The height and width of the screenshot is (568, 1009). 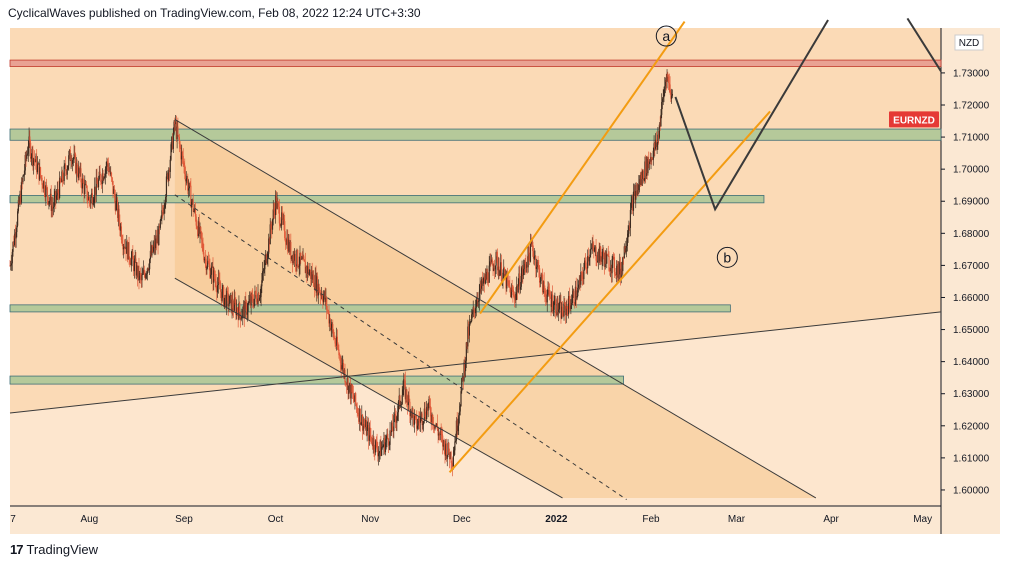 What do you see at coordinates (462, 519) in the screenshot?
I see `x-tick-label: Dec` at bounding box center [462, 519].